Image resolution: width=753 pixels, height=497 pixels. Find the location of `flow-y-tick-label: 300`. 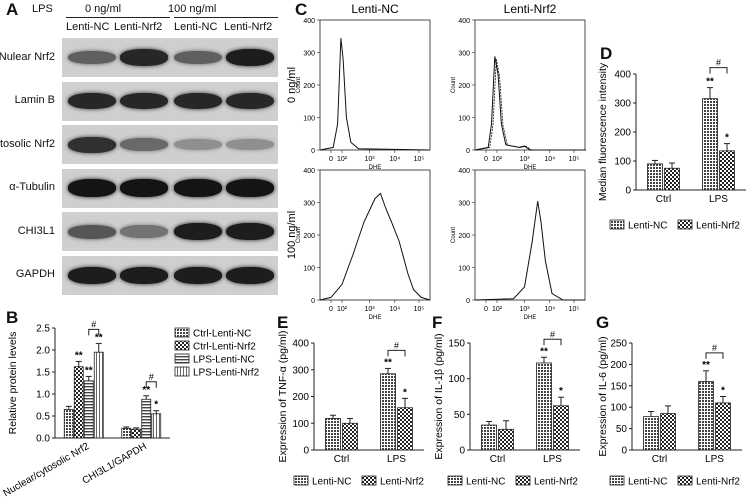

flow-y-tick-label: 300 is located at coordinates (309, 204).